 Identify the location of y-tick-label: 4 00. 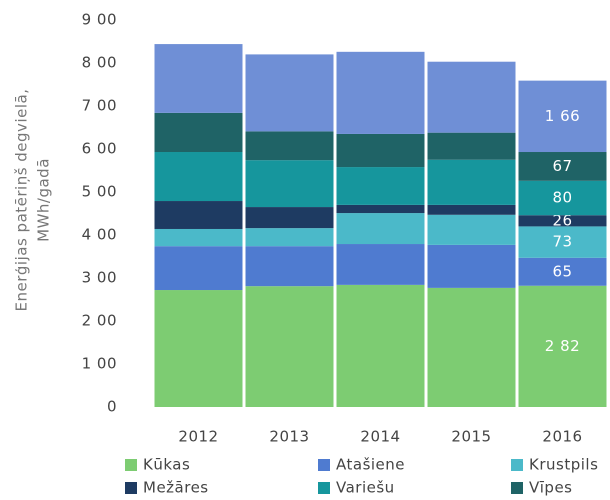
(99, 235).